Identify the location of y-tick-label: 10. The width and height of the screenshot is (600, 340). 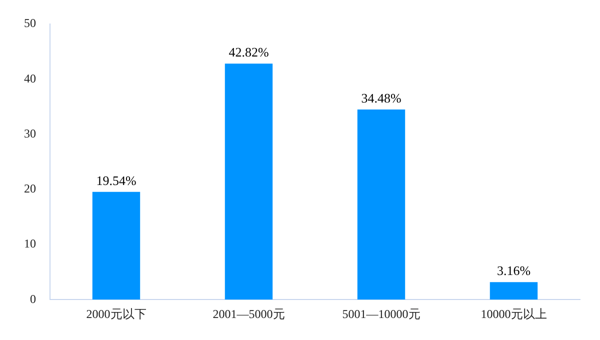
(30, 243).